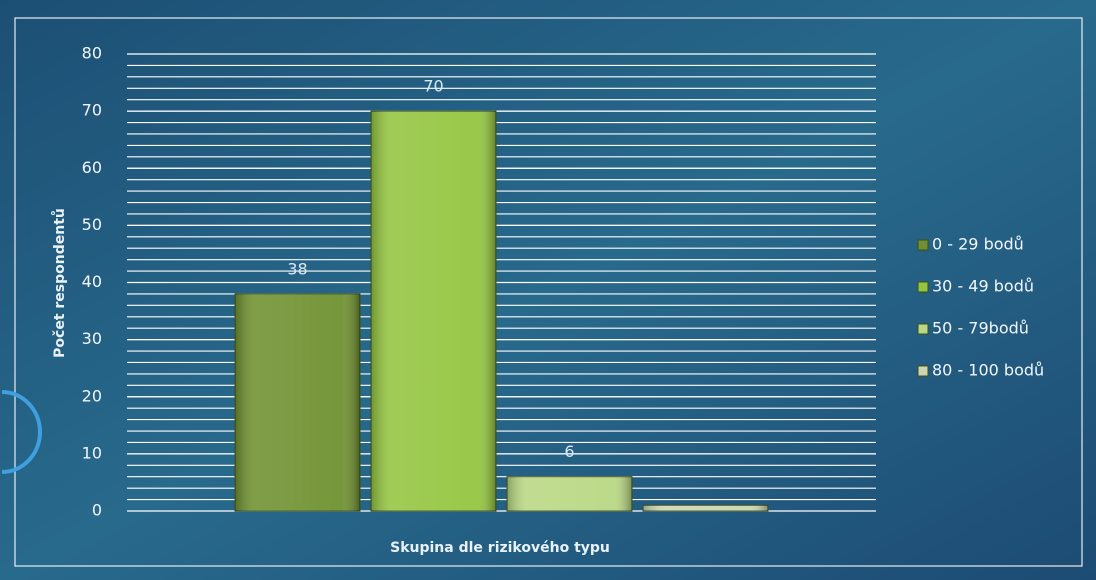  What do you see at coordinates (92, 224) in the screenshot?
I see `y-tick-label: 50` at bounding box center [92, 224].